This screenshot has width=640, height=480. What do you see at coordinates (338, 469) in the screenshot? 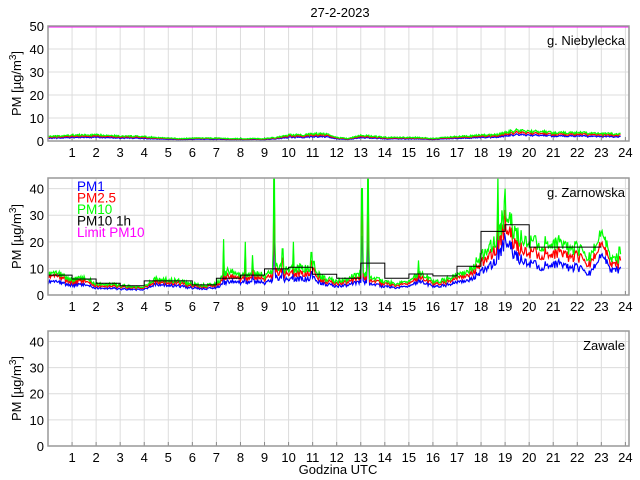
I see `x-axis-label: Godzina UTC` at bounding box center [338, 469].